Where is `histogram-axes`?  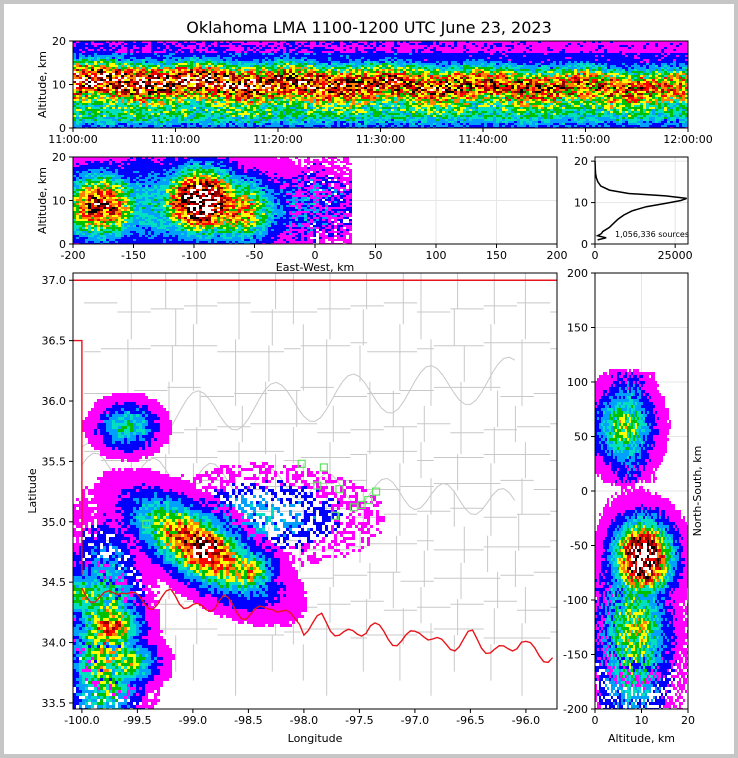
histogram-axes is located at coordinates (641, 200).